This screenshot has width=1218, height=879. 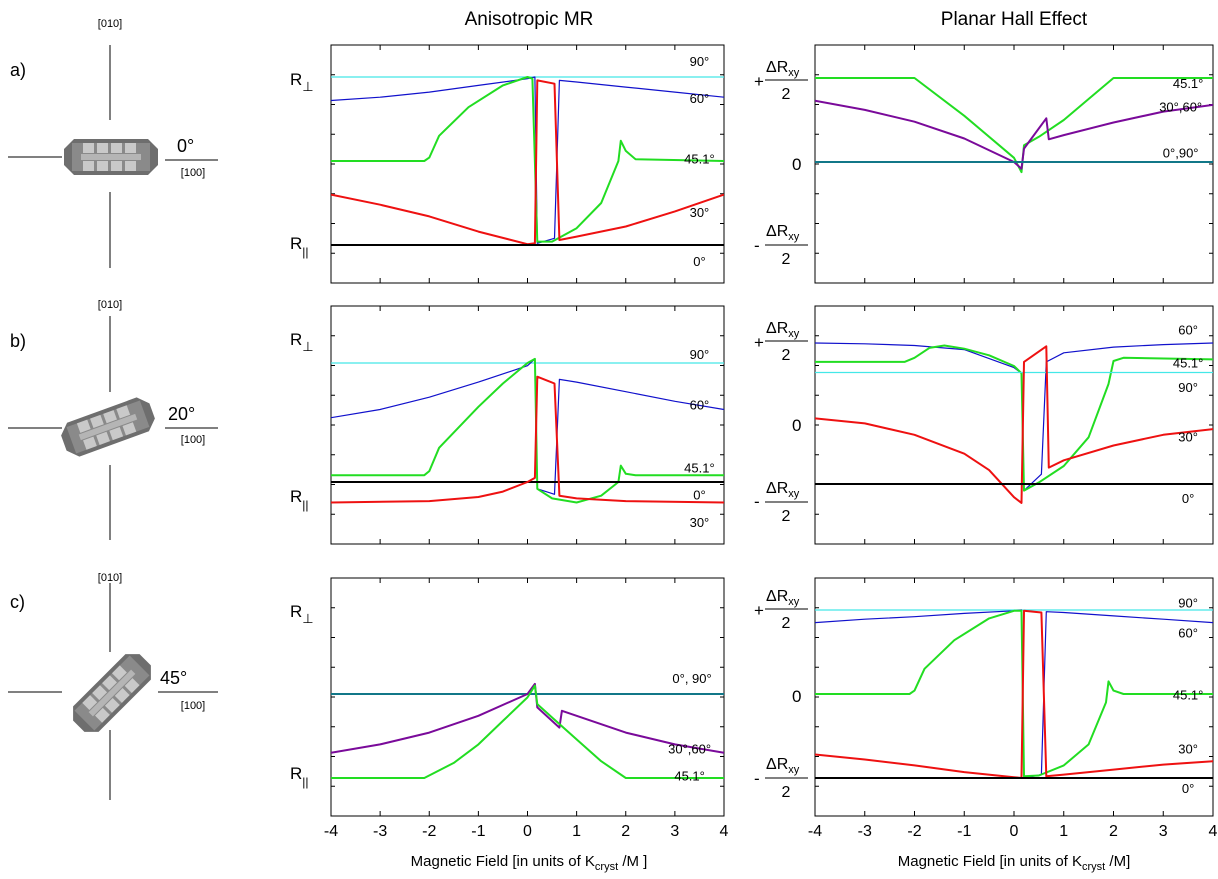 What do you see at coordinates (529, 863) in the screenshot?
I see `amr-x-axis-title: Magnetic Field [in units of Kcryst /M ]` at bounding box center [529, 863].